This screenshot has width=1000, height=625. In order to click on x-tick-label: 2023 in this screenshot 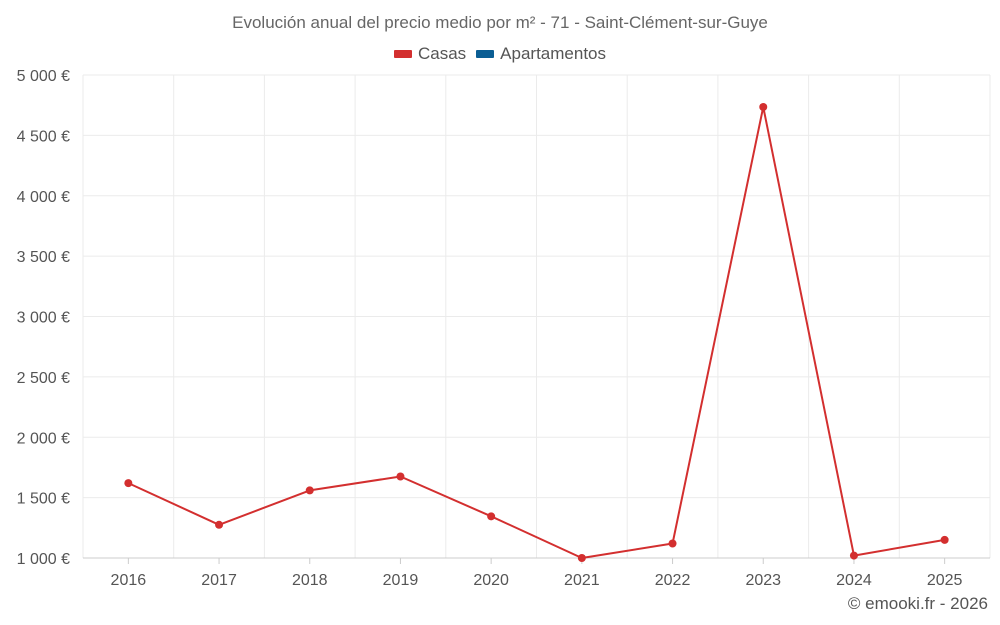, I will do `click(763, 580)`.